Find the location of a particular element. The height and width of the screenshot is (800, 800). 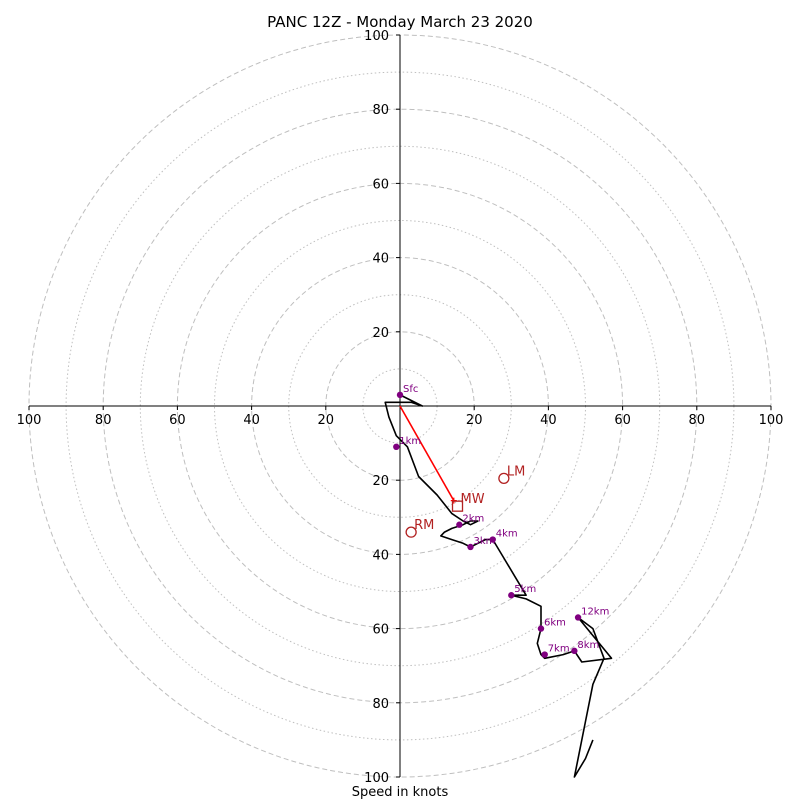

height-label-4km: 4km is located at coordinates (507, 534).